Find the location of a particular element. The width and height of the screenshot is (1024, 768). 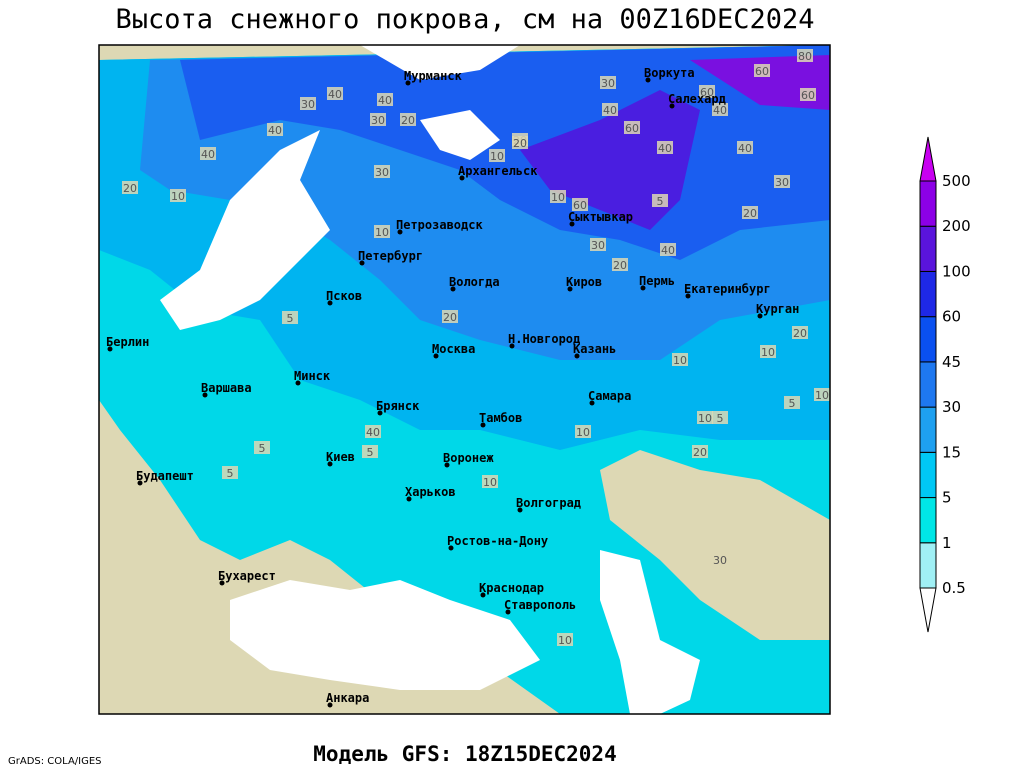

colorbar-label: 15 is located at coordinates (951, 452).